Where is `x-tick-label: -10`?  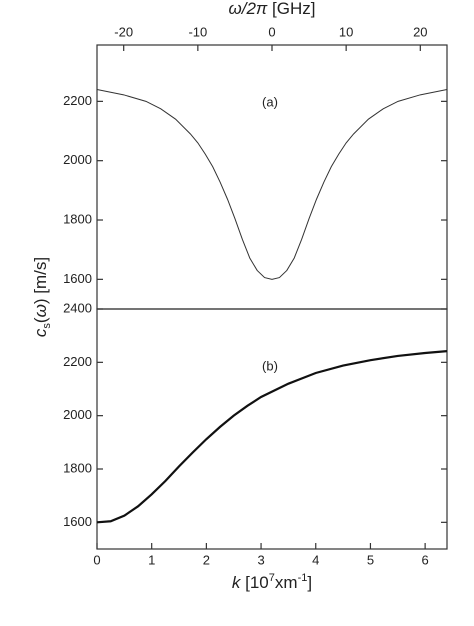
x-tick-label: -10 is located at coordinates (197, 31).